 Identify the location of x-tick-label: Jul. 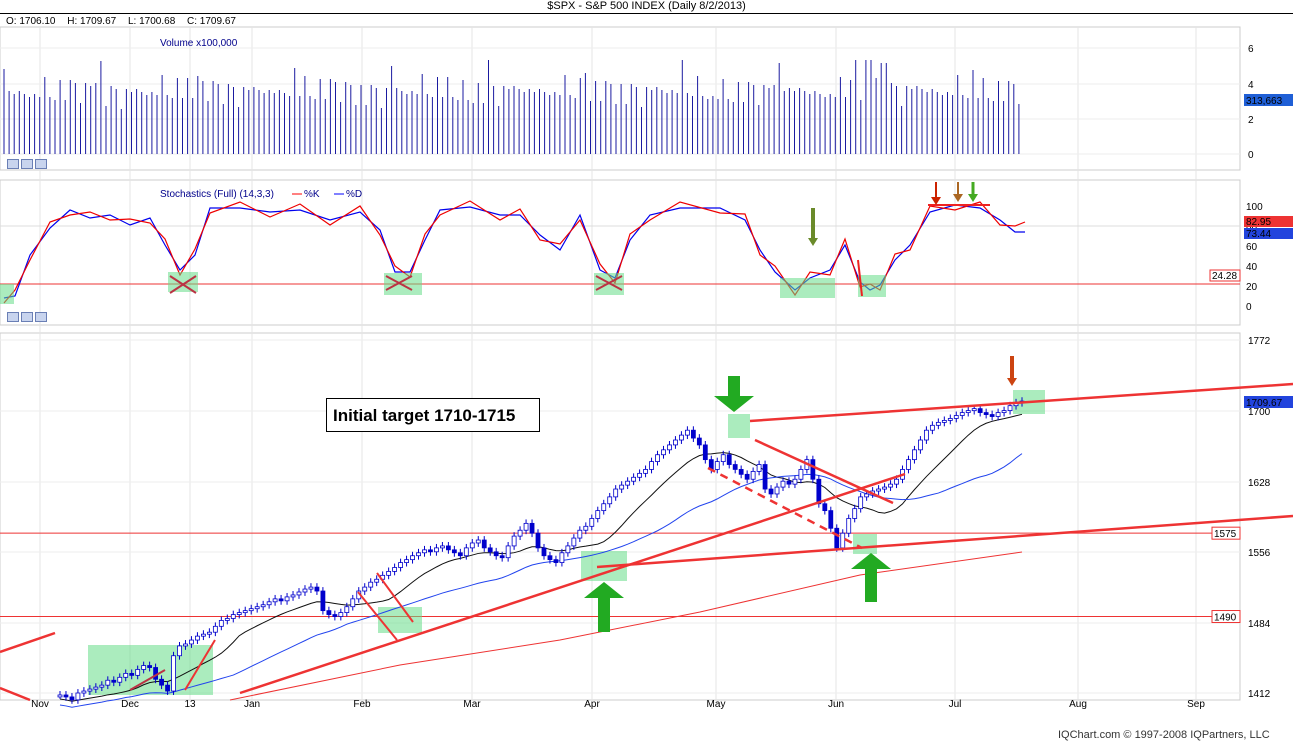
(955, 704).